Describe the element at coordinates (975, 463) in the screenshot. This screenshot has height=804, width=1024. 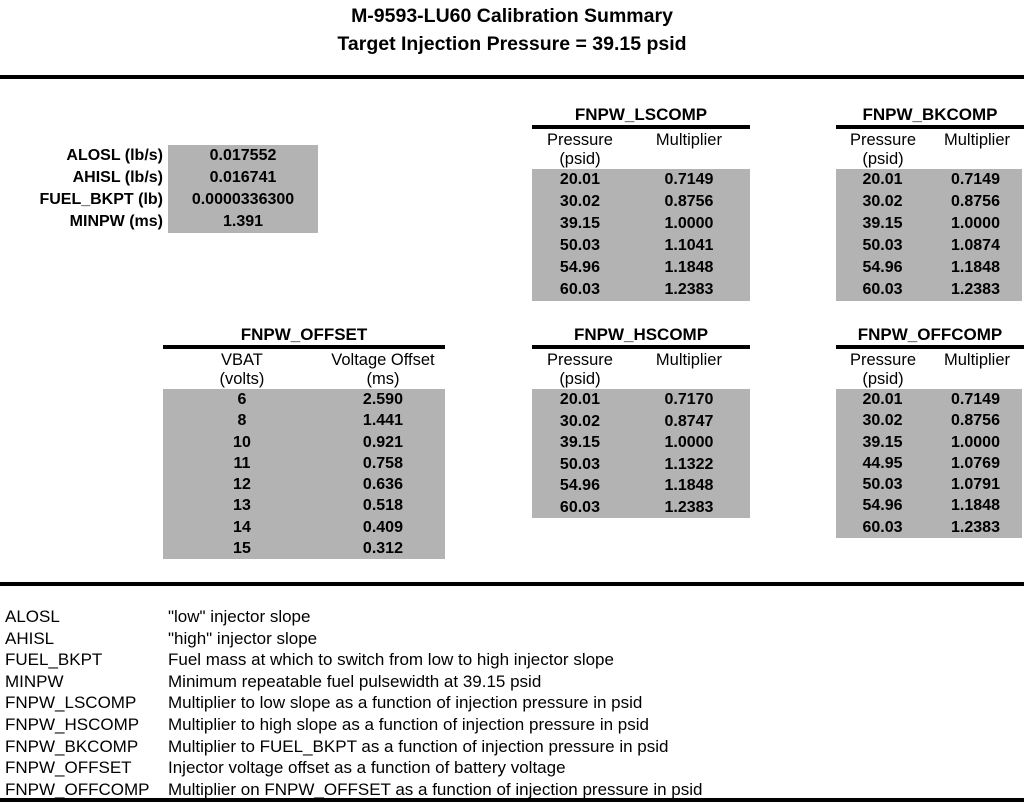
I see `multiplier-cell: 1.0769` at that location.